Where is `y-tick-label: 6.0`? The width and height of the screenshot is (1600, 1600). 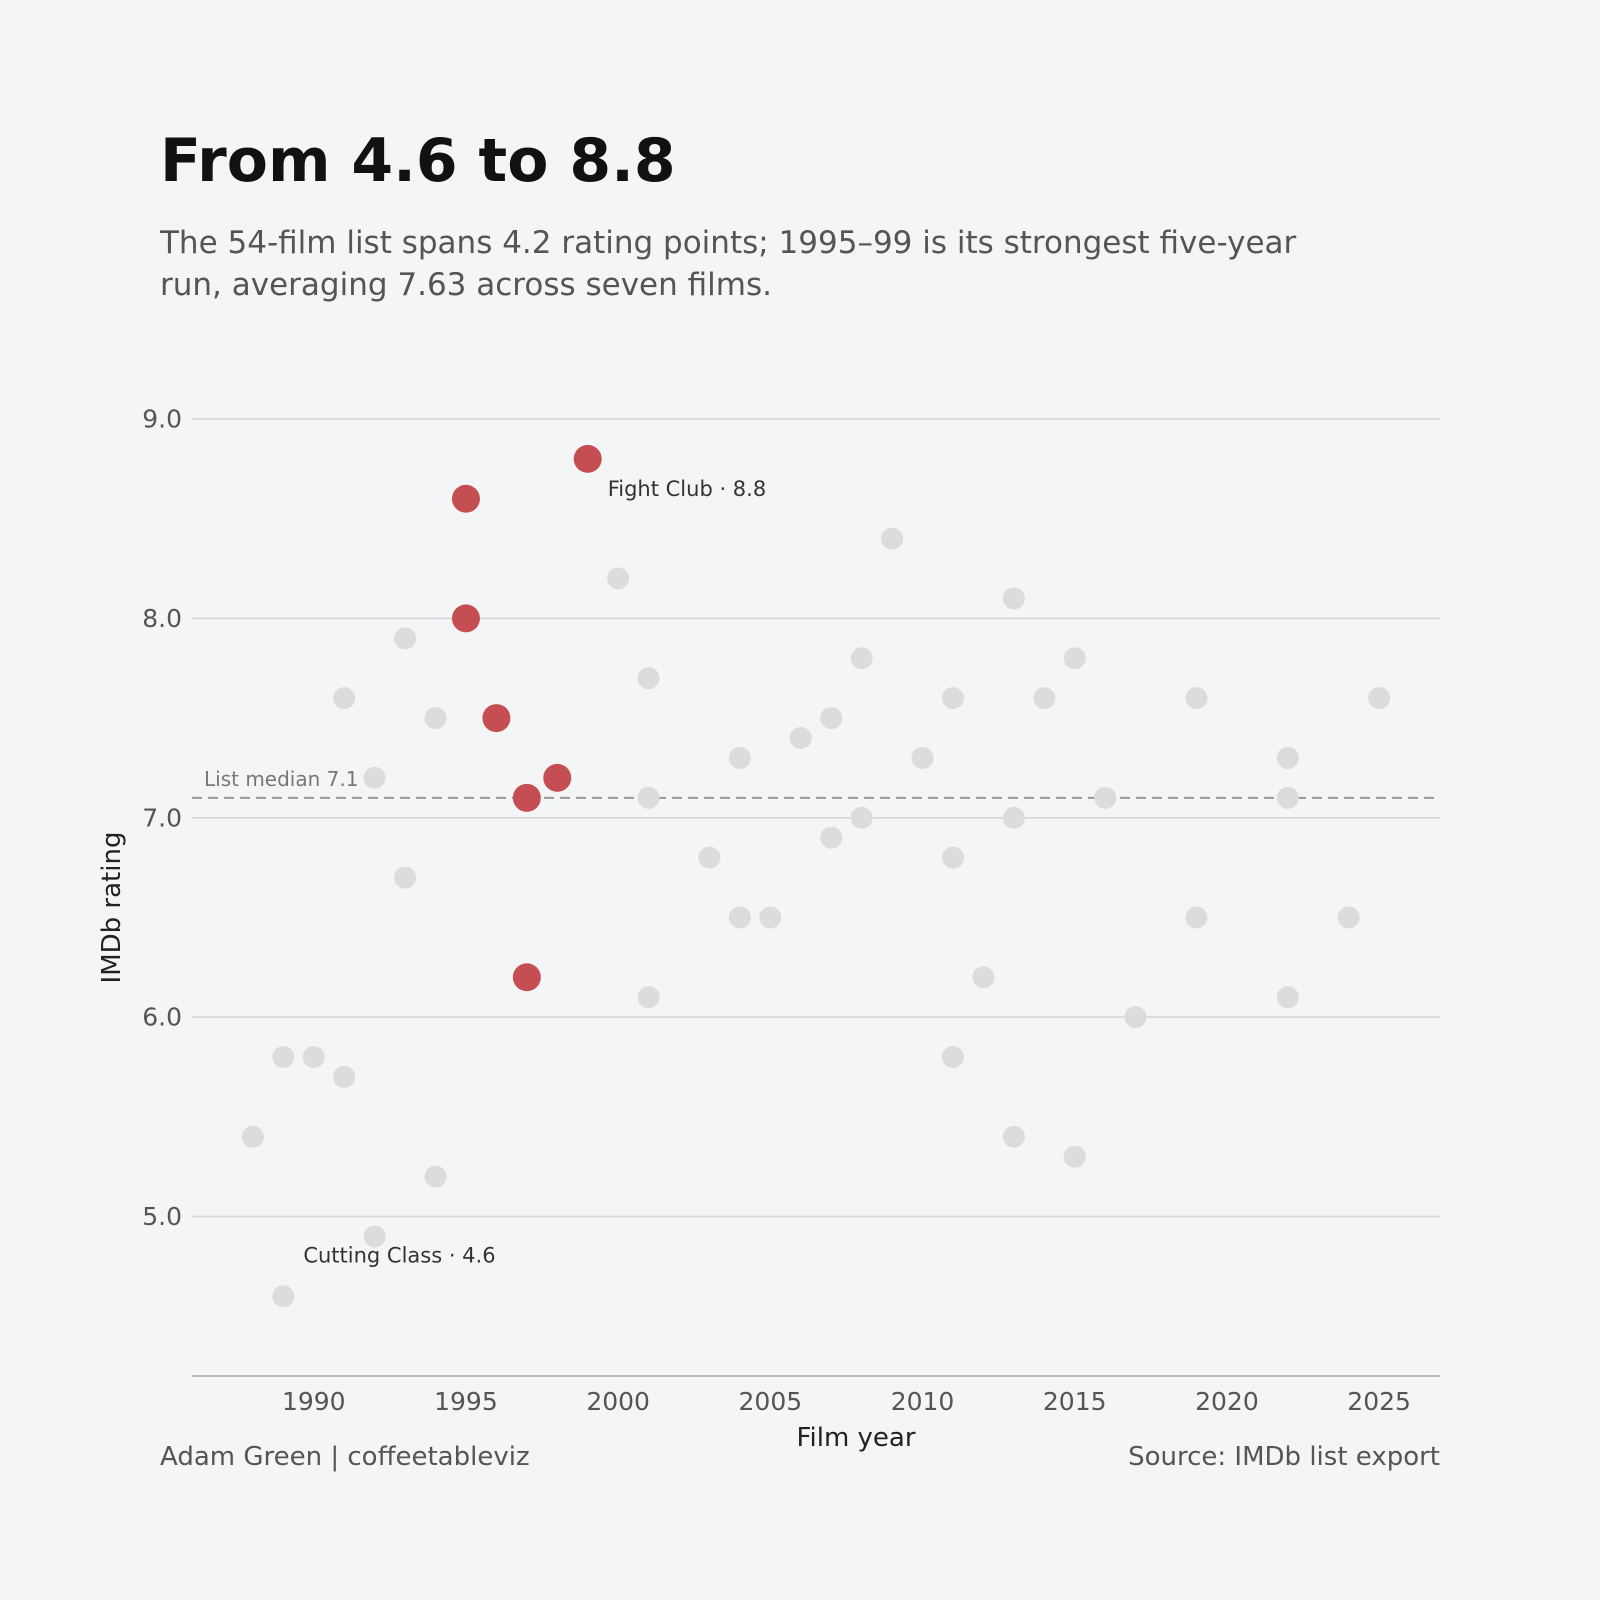
y-tick-label: 6.0 is located at coordinates (162, 1017).